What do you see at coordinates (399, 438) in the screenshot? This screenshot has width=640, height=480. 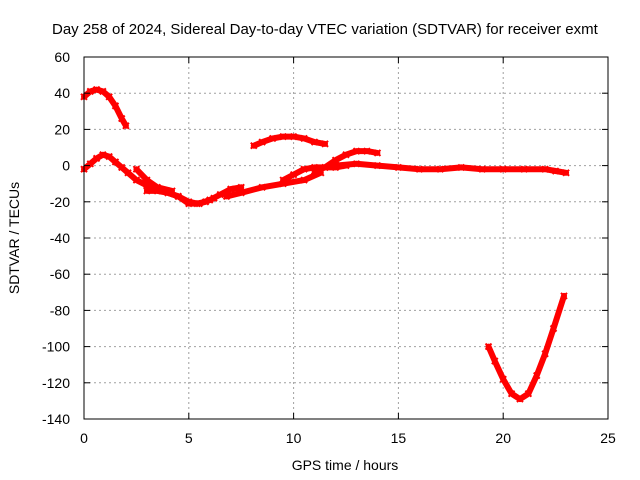 I see `x-tick-label: 15` at bounding box center [399, 438].